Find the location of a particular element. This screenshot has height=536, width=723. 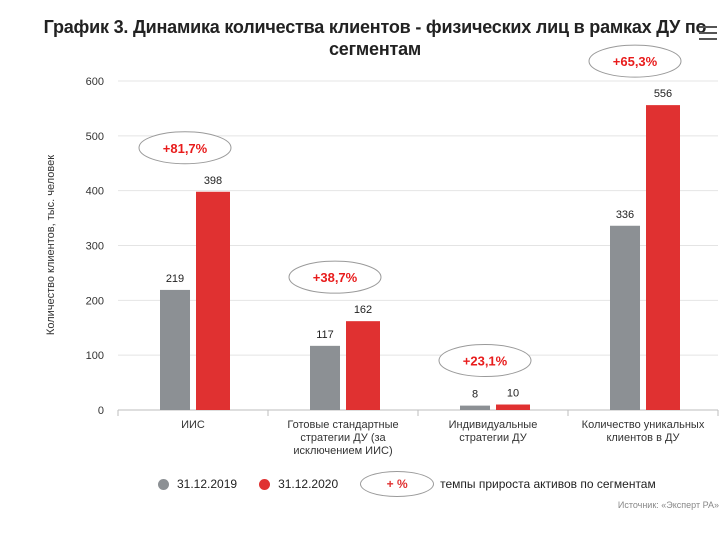

legend-item-2019: 31.12.2019 is located at coordinates (197, 484).